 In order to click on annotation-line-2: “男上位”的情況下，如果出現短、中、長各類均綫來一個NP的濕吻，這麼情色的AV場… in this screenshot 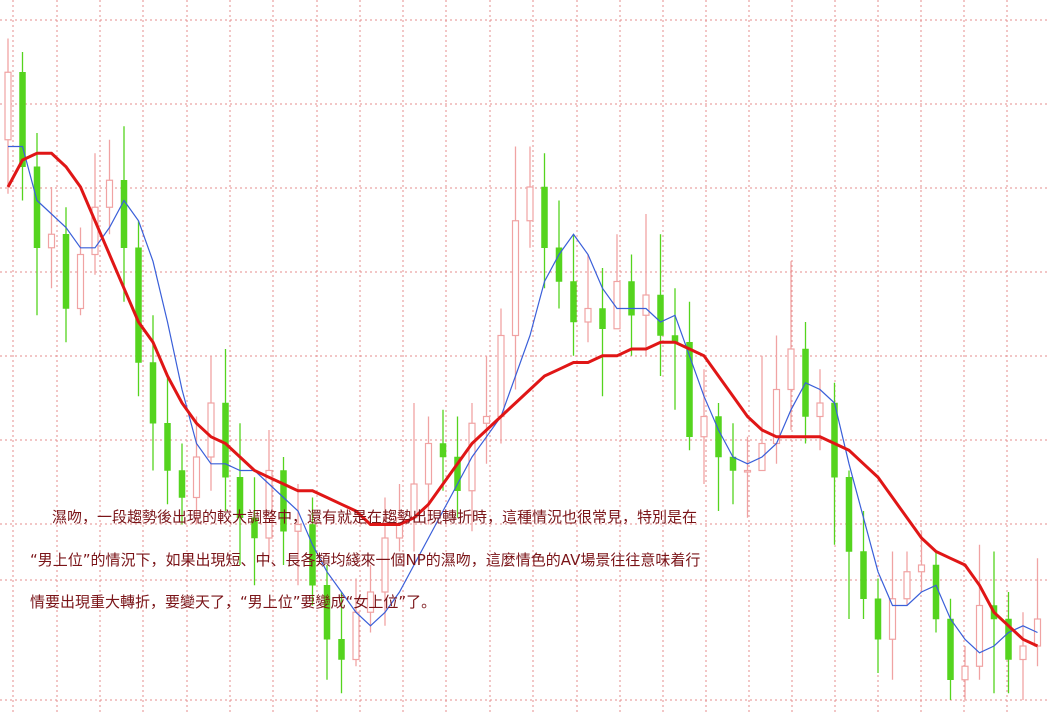, I will do `click(365, 559)`.